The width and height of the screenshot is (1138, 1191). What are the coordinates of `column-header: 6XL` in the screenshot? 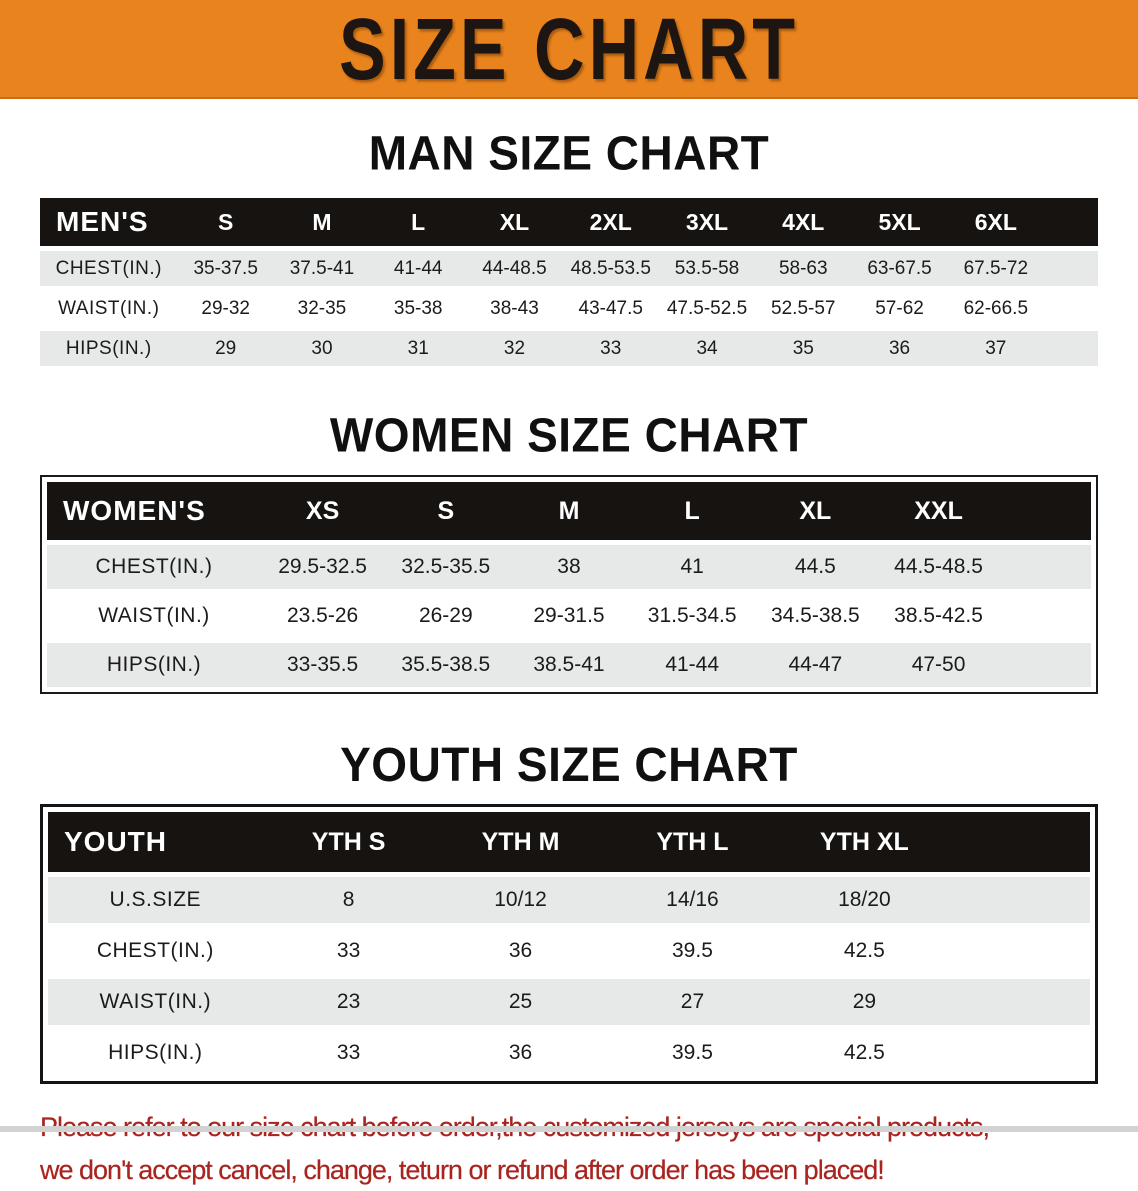 It's located at (995, 222).